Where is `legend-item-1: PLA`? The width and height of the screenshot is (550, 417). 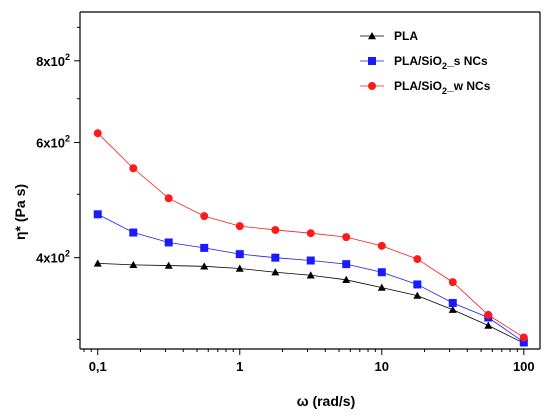
legend-item-1: PLA is located at coordinates (389, 36).